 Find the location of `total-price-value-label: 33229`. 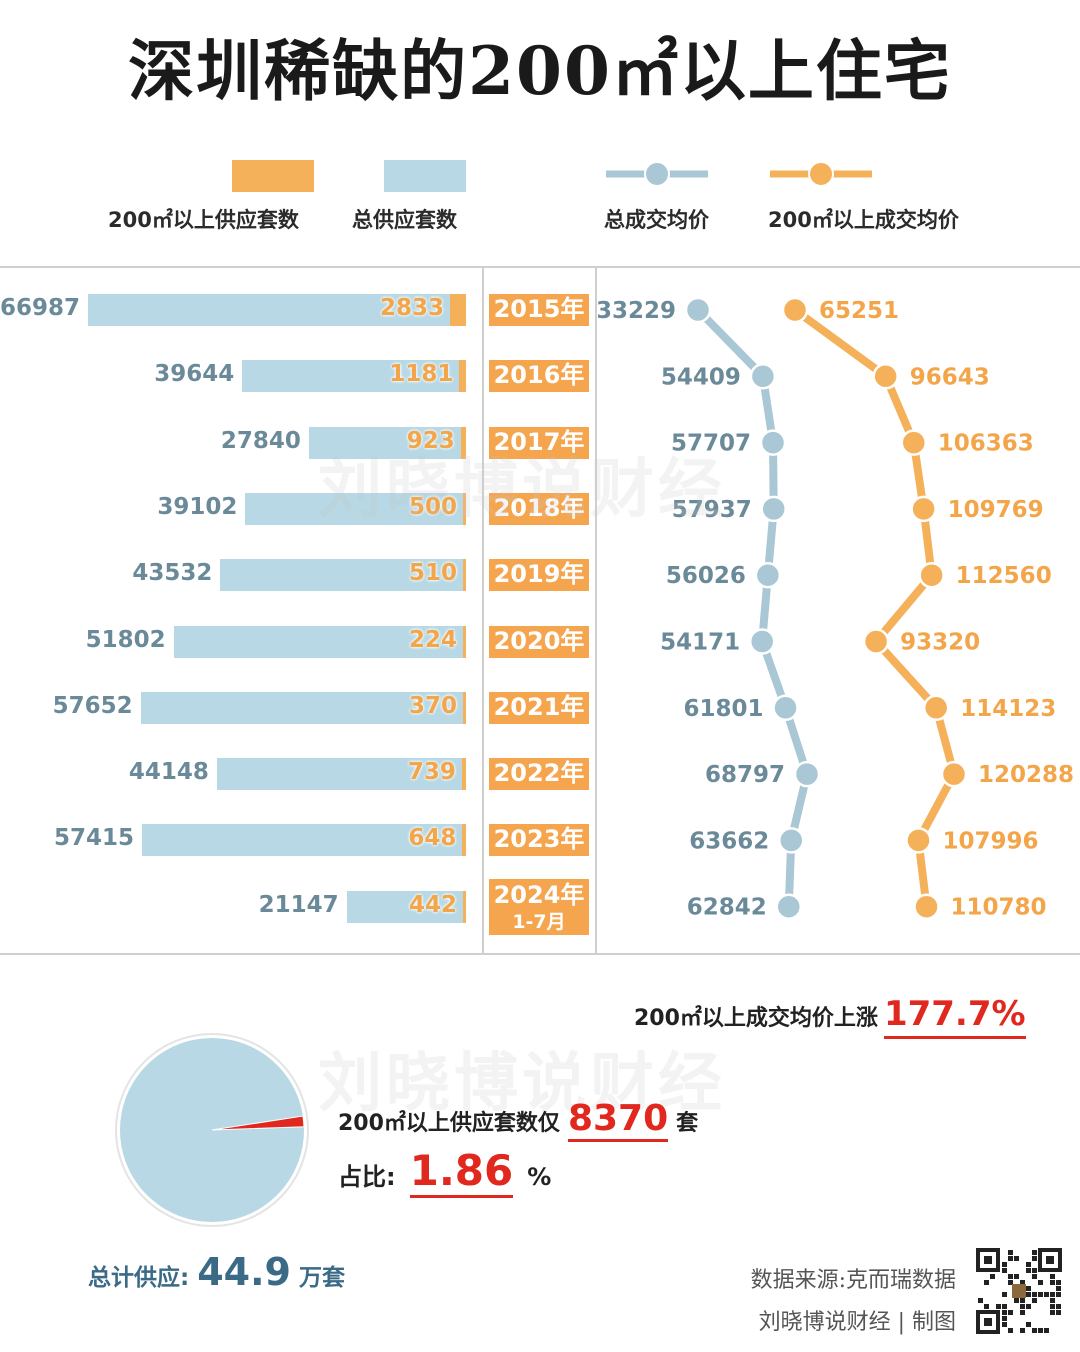

total-price-value-label: 33229 is located at coordinates (637, 311).